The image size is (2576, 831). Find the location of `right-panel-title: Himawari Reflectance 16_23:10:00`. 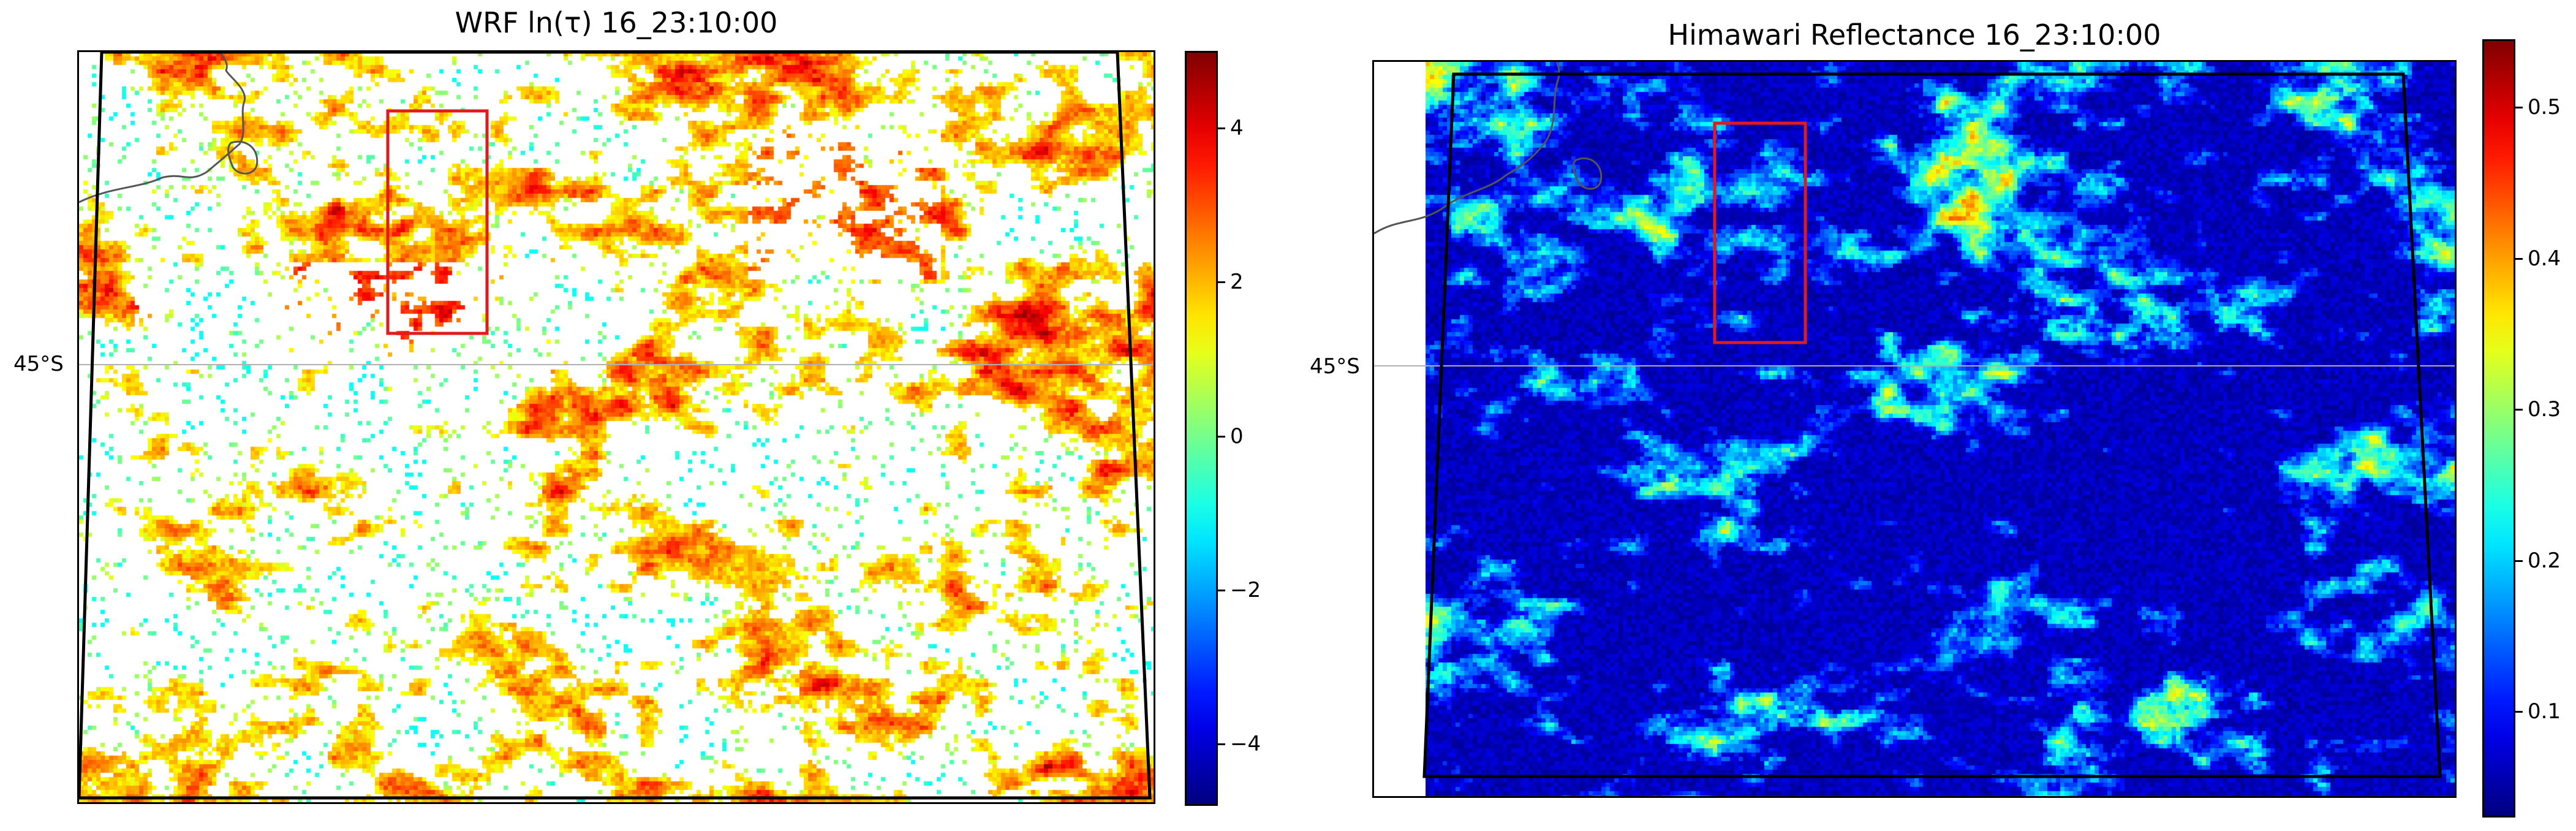

right-panel-title: Himawari Reflectance 16_23:10:00 is located at coordinates (1914, 34).